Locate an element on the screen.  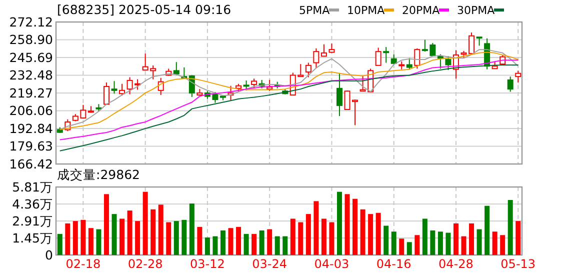
y-tick-label: 0 is located at coordinates (49, 254).